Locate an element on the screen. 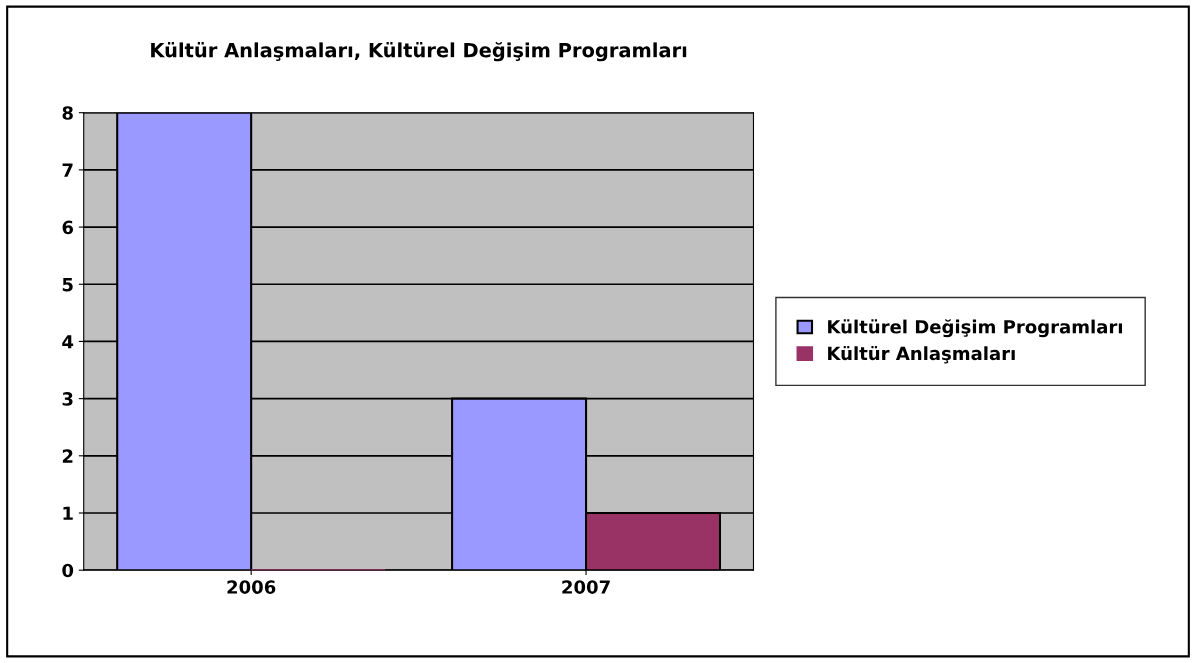  y-tick-label: 5 is located at coordinates (67, 284).